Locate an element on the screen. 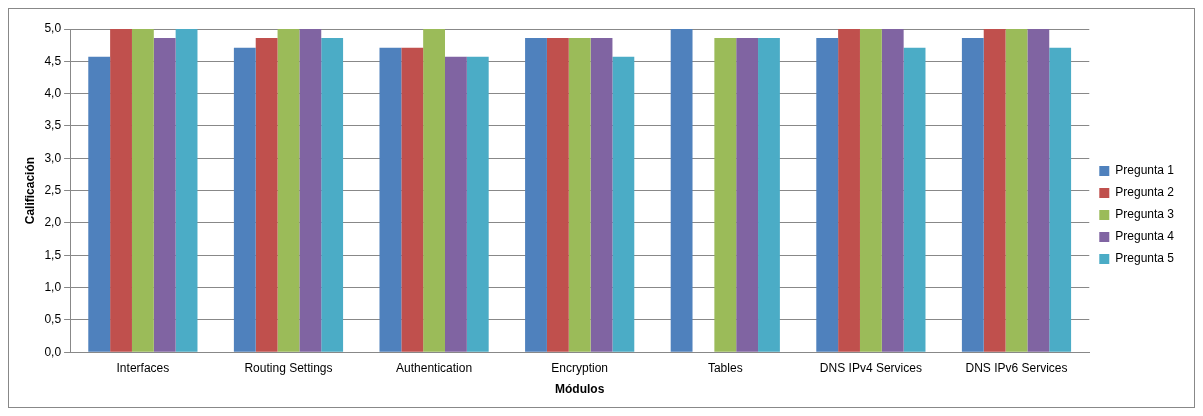  legend-label: Pregunta 4 is located at coordinates (1145, 236).